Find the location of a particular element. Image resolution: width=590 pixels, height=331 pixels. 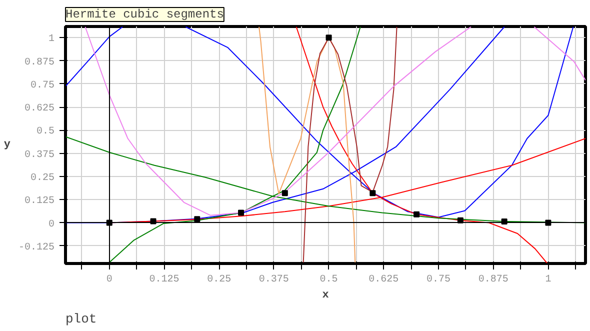

x-tick-label: 0.5 is located at coordinates (329, 280).